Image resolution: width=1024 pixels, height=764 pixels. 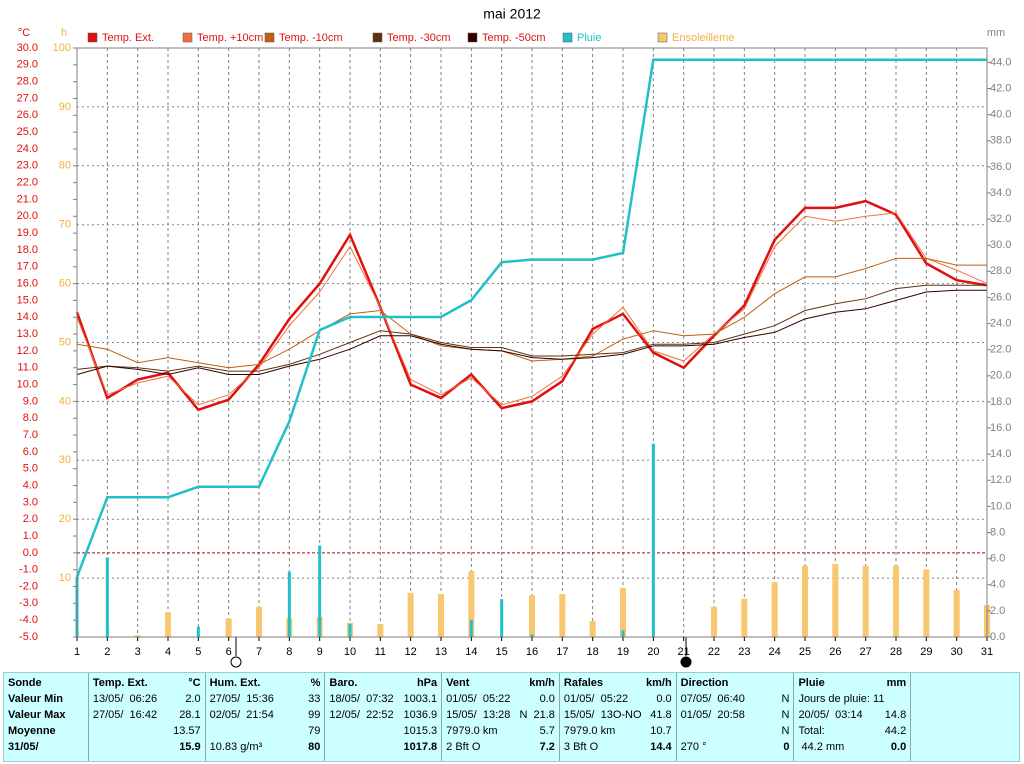 What do you see at coordinates (27, 250) in the screenshot?
I see `y-tick-label: 18.0` at bounding box center [27, 250].